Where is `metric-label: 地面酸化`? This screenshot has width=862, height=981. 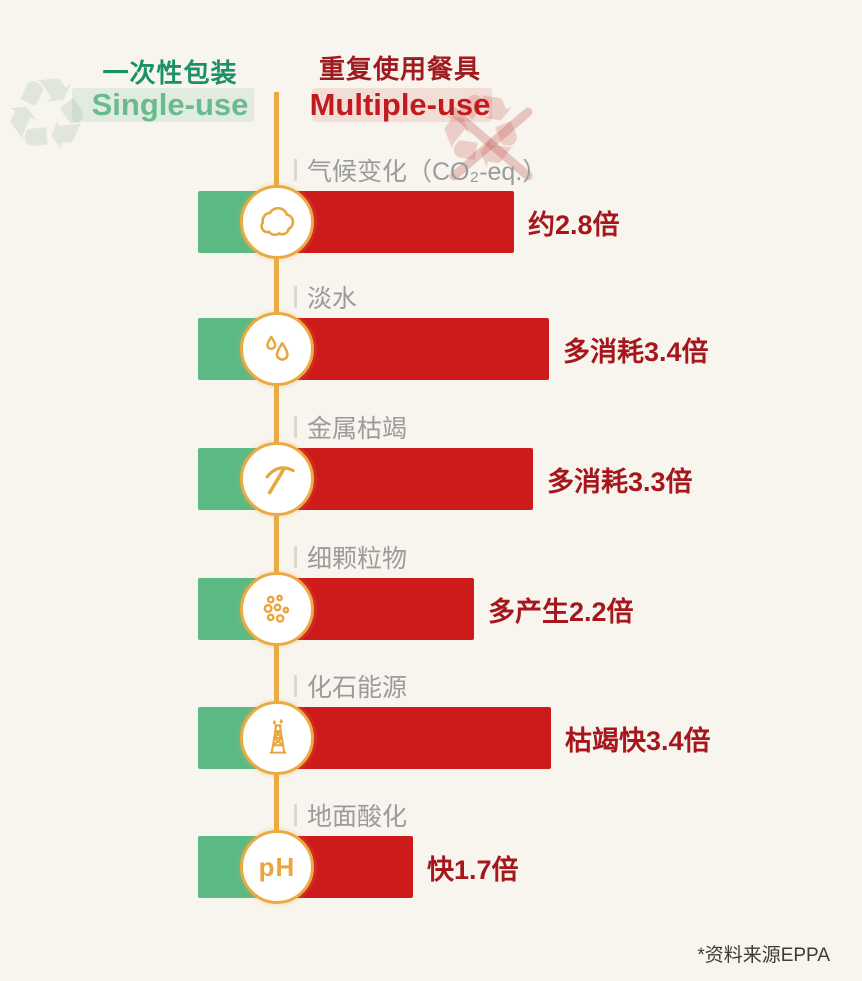
metric-label: 地面酸化 is located at coordinates (350, 815).